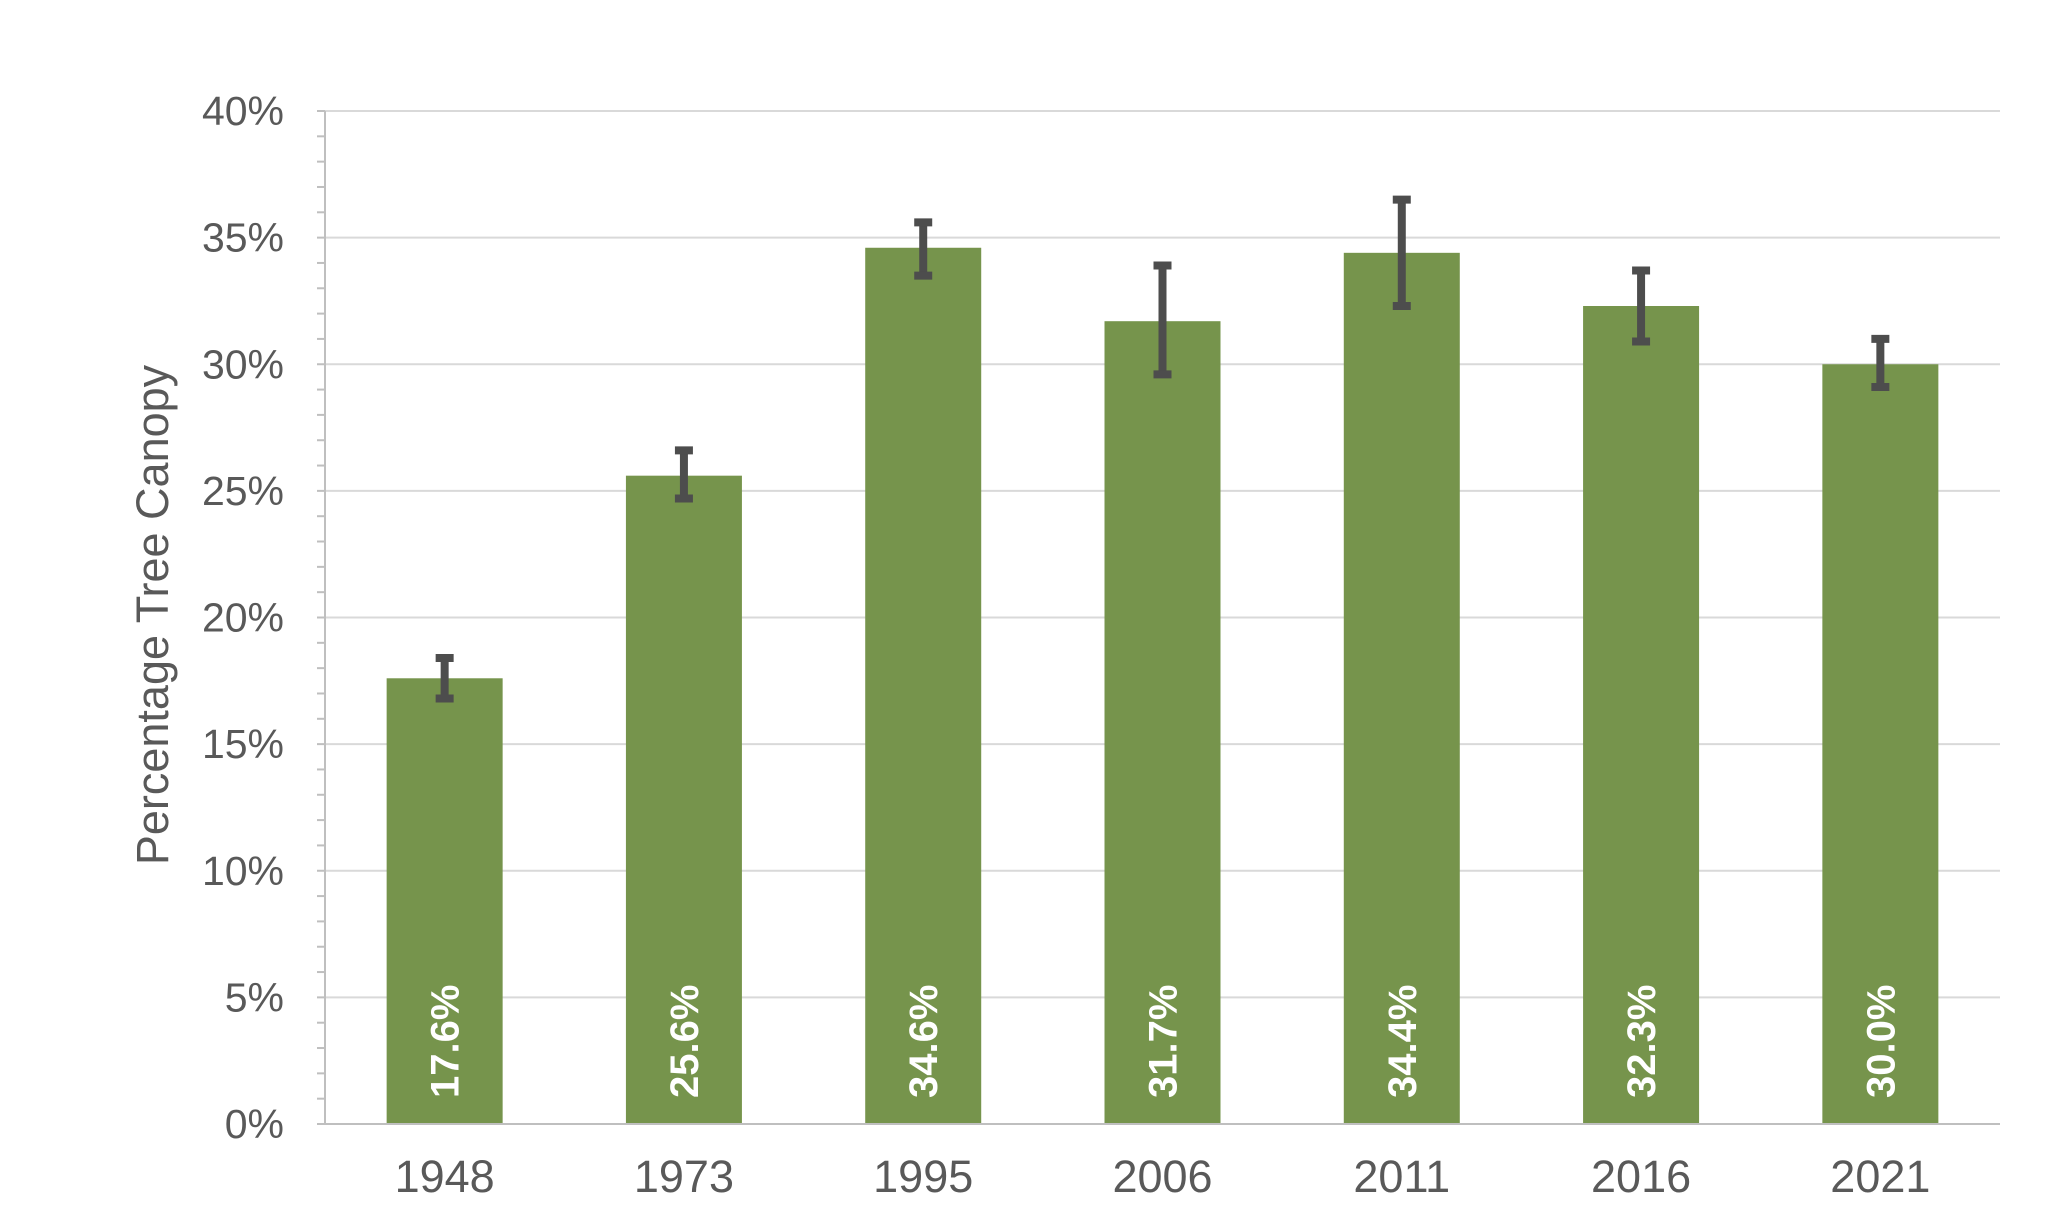 Image resolution: width=2046 pixels, height=1223 pixels. I want to click on bar-2011, so click(1401, 688).